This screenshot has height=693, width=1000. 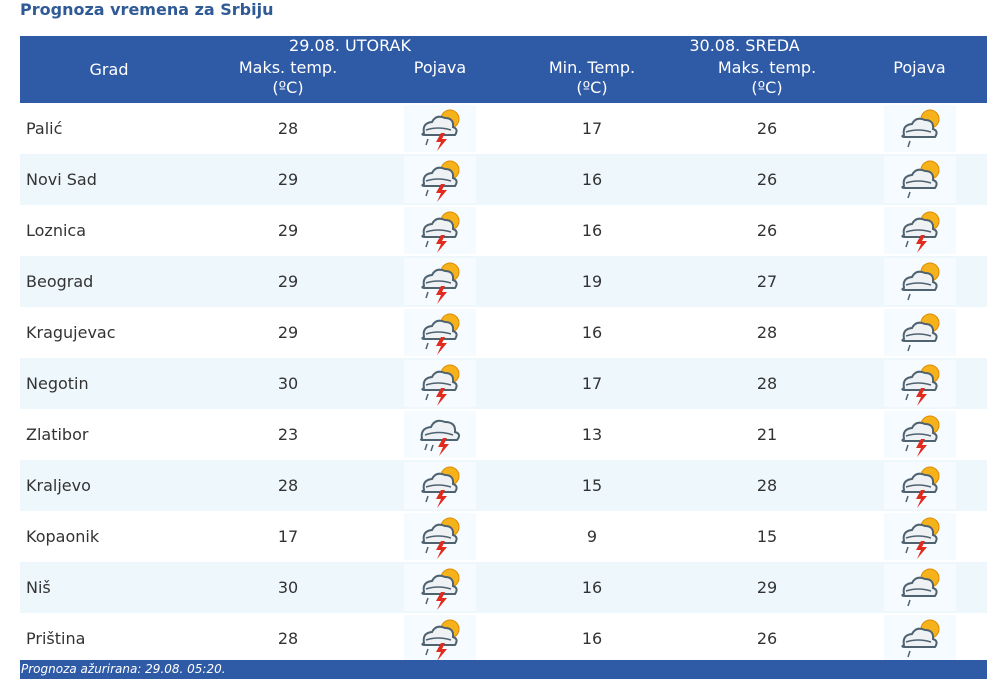 What do you see at coordinates (350, 46) in the screenshot?
I see `header-day1: 29.08. UTORAK` at bounding box center [350, 46].